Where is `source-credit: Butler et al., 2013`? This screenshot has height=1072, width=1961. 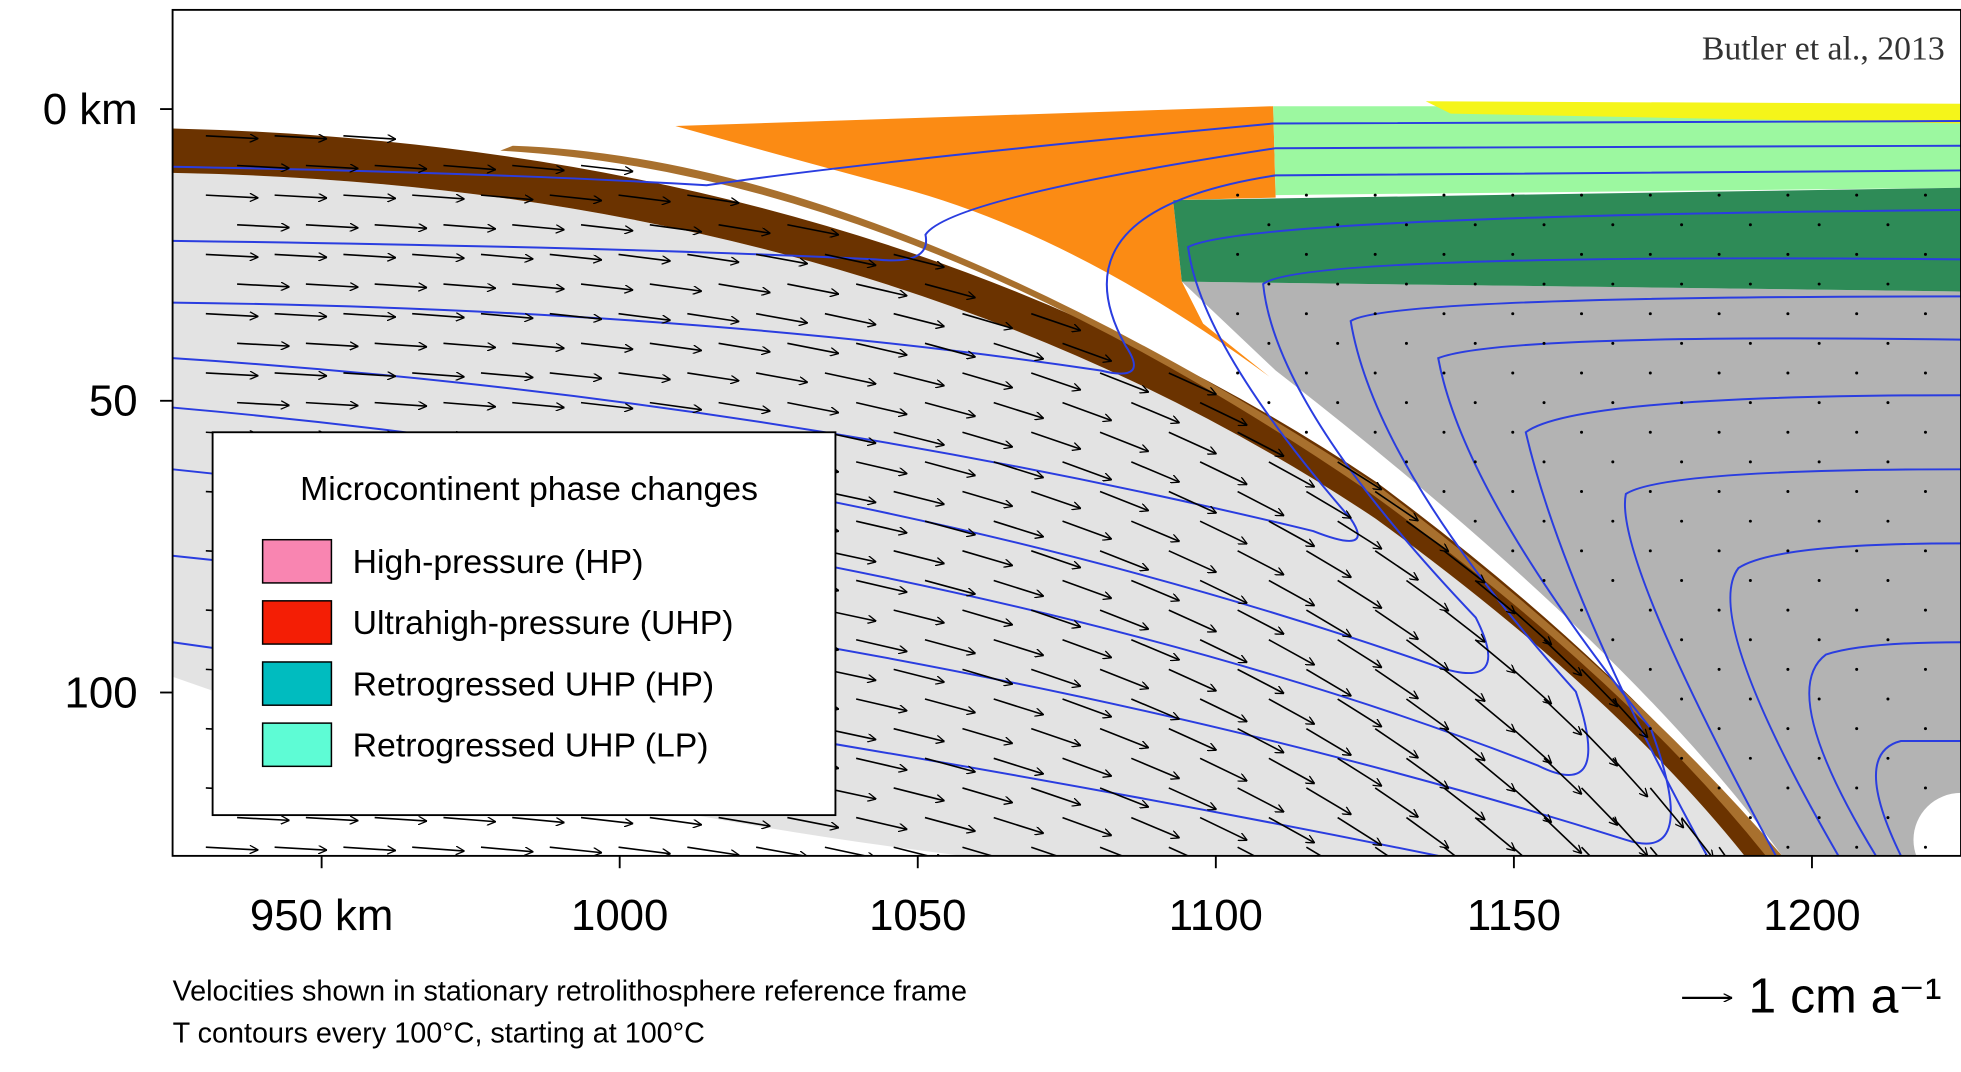 source-credit: Butler et al., 2013 is located at coordinates (1823, 48).